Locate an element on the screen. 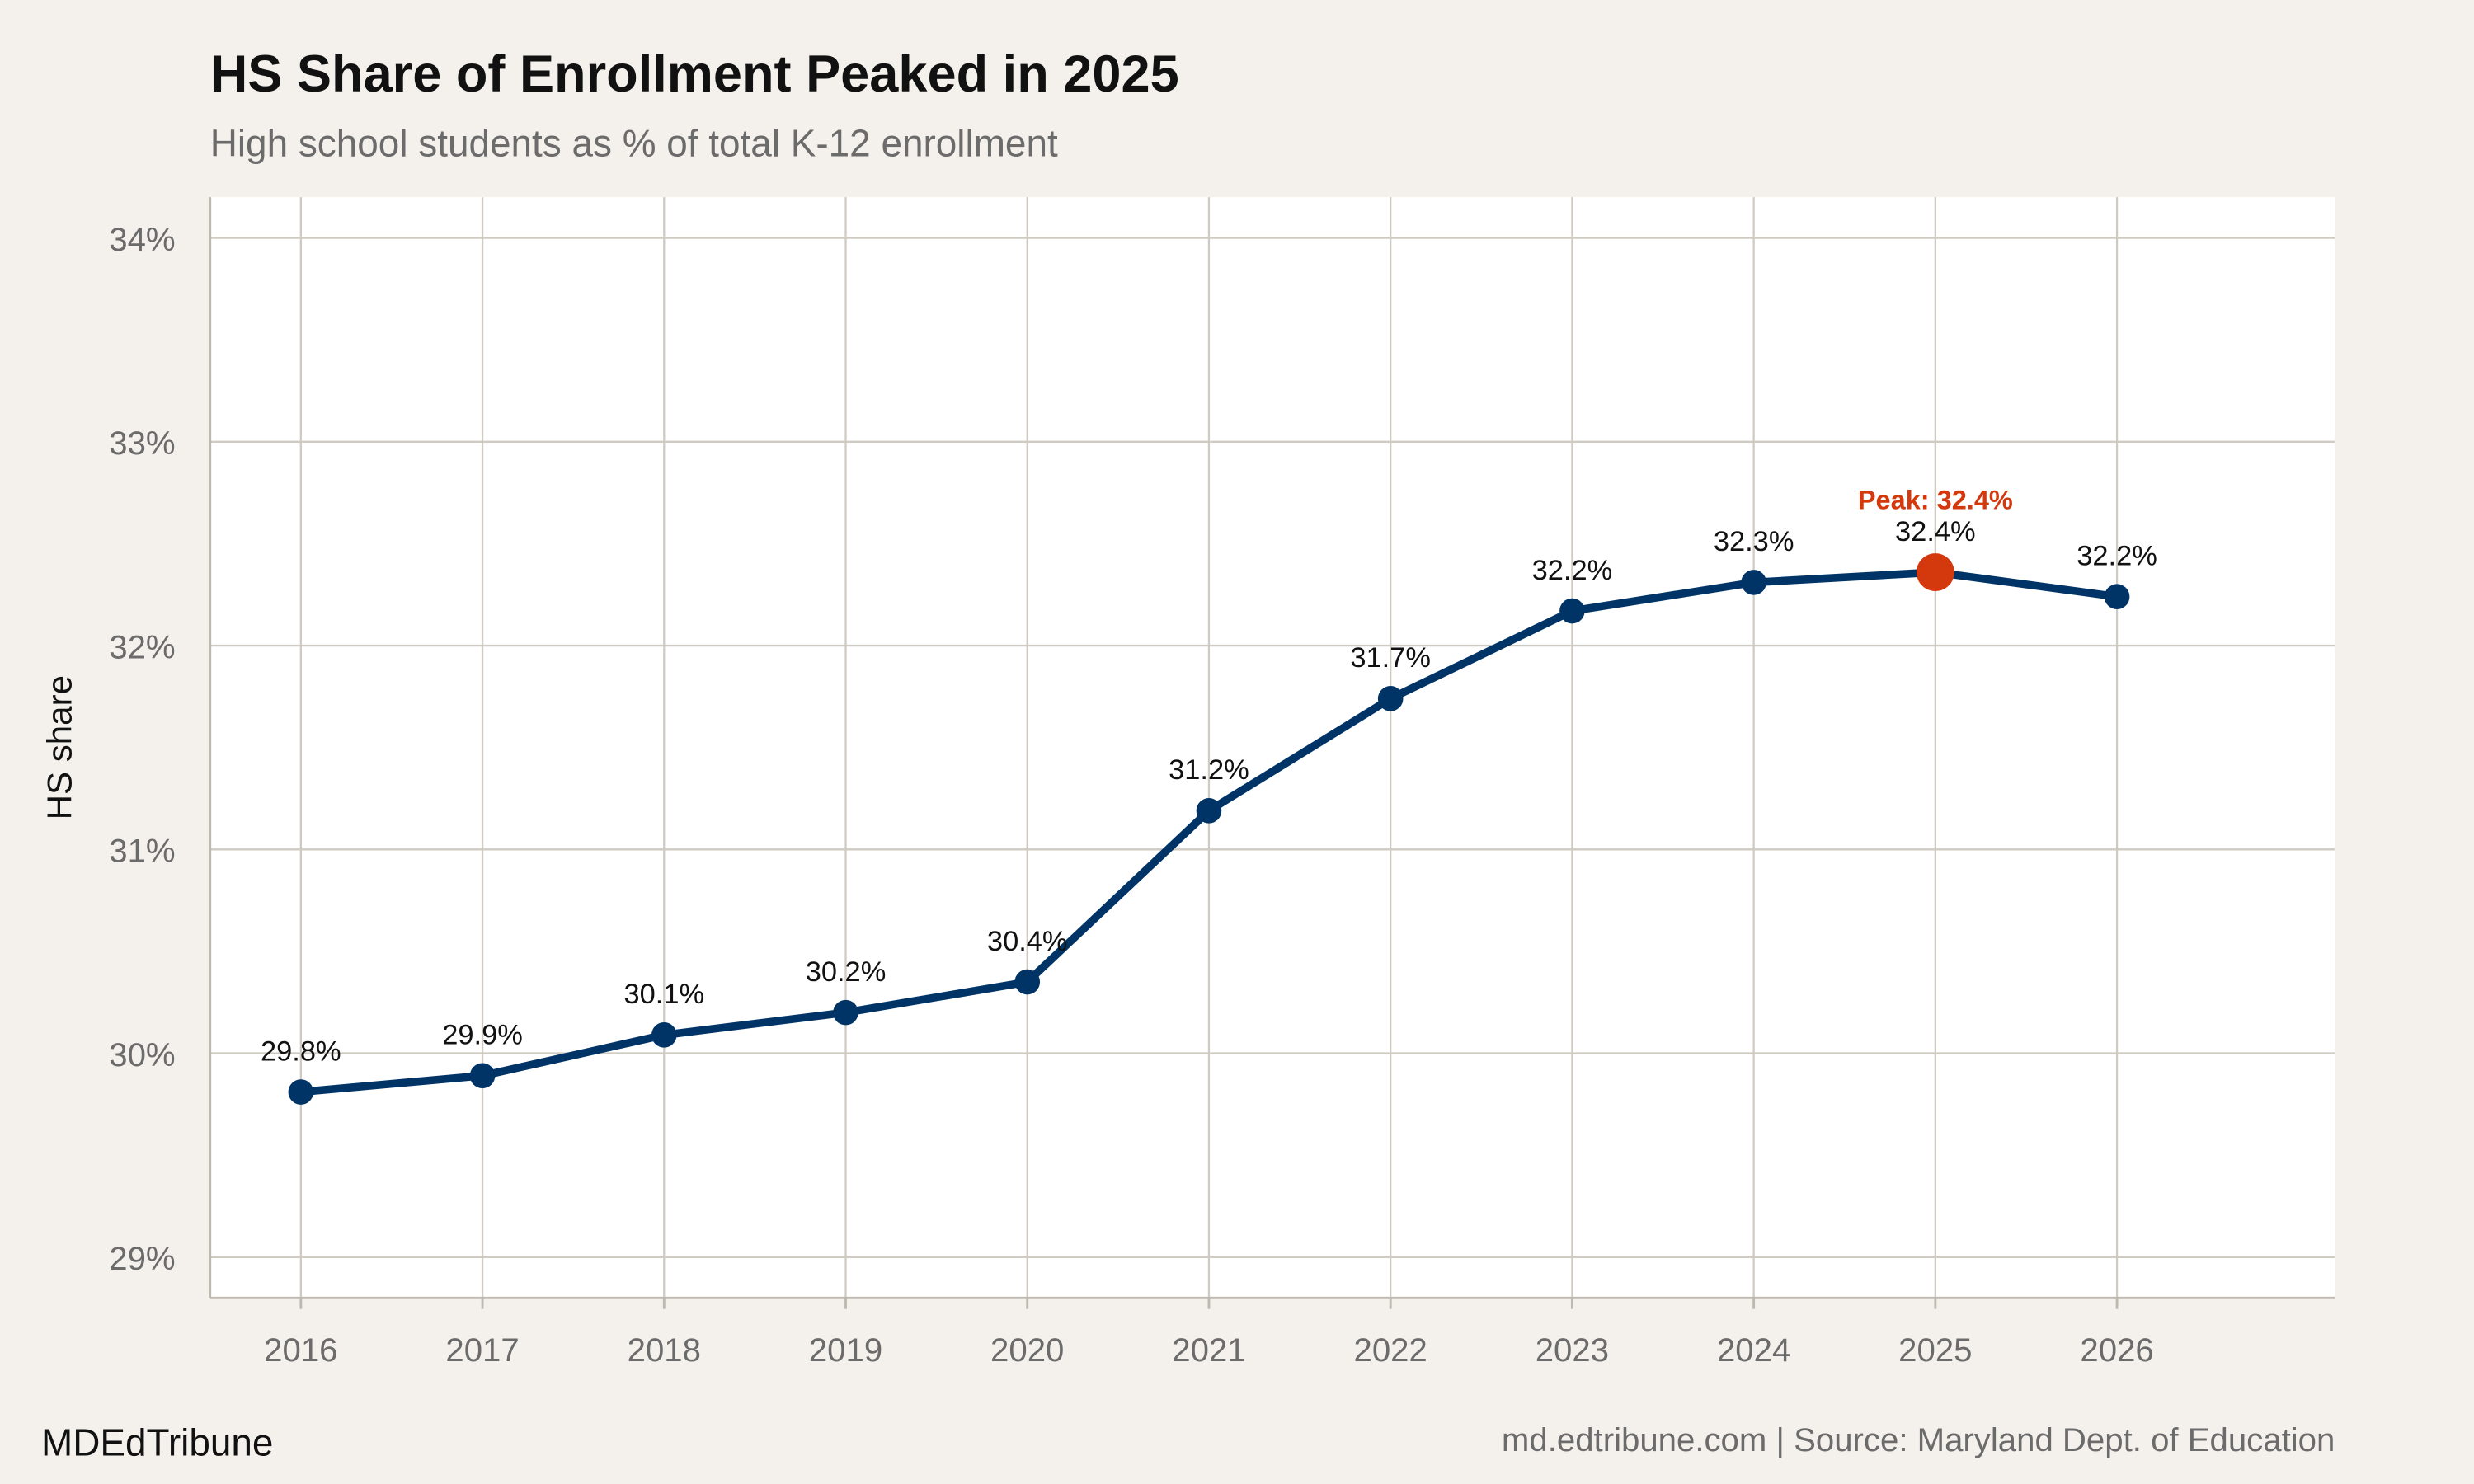  data-label: 29.9% is located at coordinates (482, 1035).